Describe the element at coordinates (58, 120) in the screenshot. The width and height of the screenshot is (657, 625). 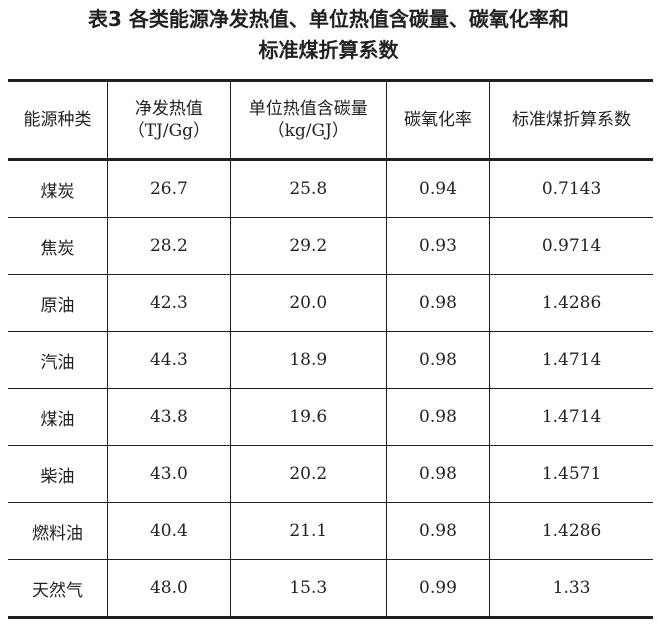
I see `header-energy-type: 能源种类` at that location.